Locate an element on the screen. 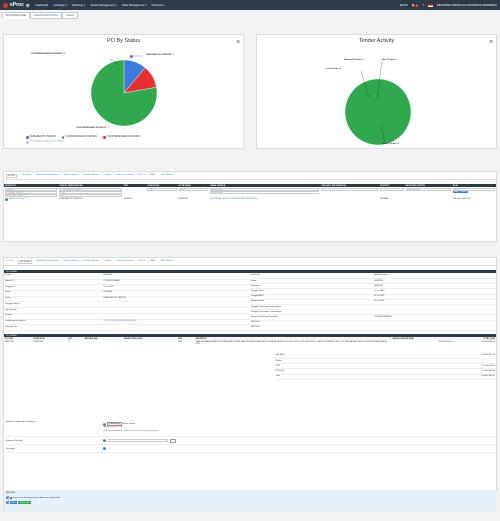 Image resolution: width=500 pixels, height=521 pixels. menu-vendor-management: Vendor Management ▾ is located at coordinates (103, 5).